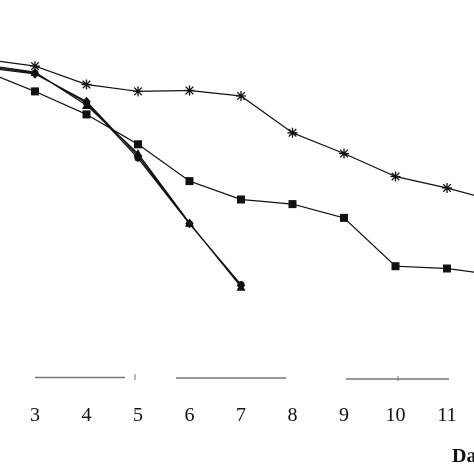 The image size is (474, 474). Describe the element at coordinates (463, 456) in the screenshot. I see `x-axis-label: Da` at that location.